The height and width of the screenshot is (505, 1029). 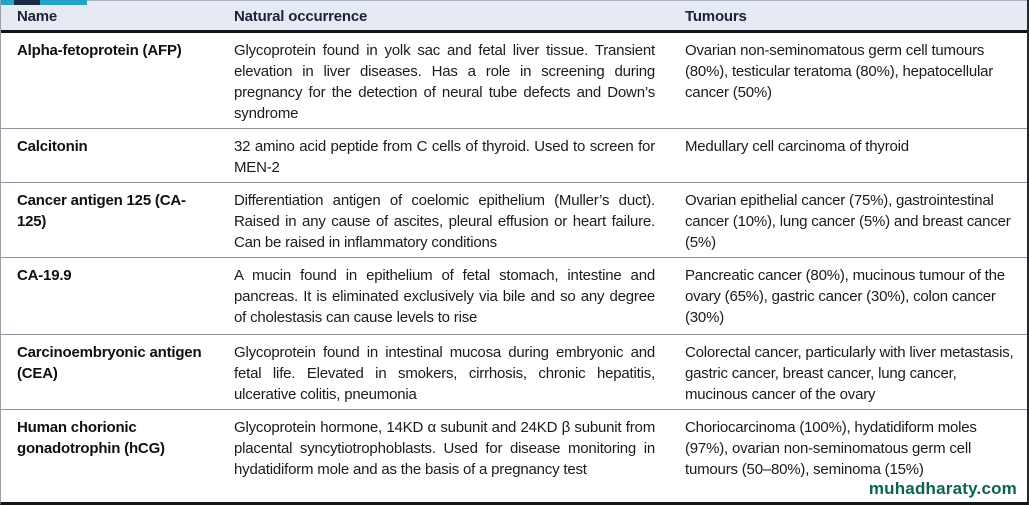 I want to click on marker-name-cell: Calcitonin, so click(x=112, y=155).